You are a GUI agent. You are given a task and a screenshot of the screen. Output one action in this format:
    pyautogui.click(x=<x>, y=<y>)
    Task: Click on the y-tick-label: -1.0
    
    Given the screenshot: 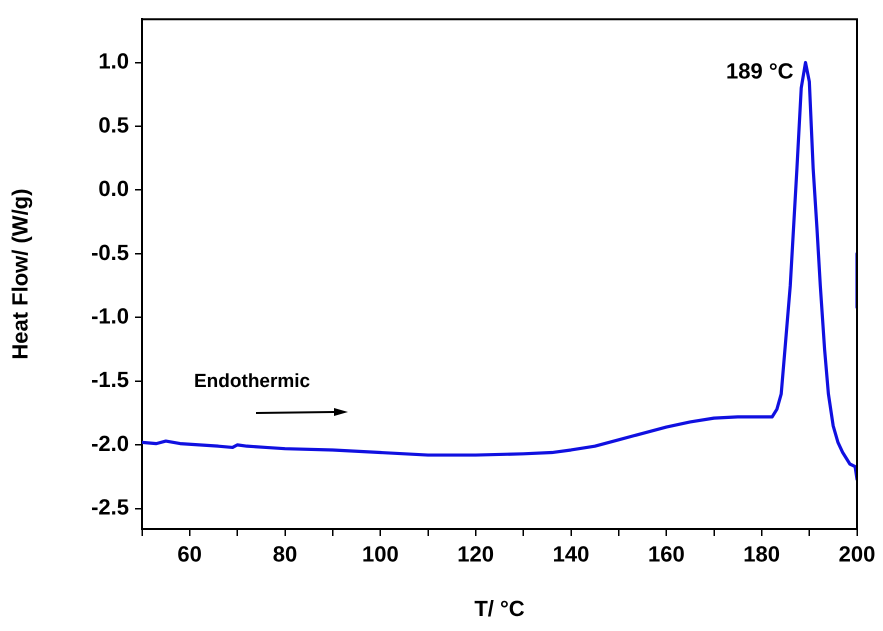 What is the action you would take?
    pyautogui.click(x=110, y=315)
    